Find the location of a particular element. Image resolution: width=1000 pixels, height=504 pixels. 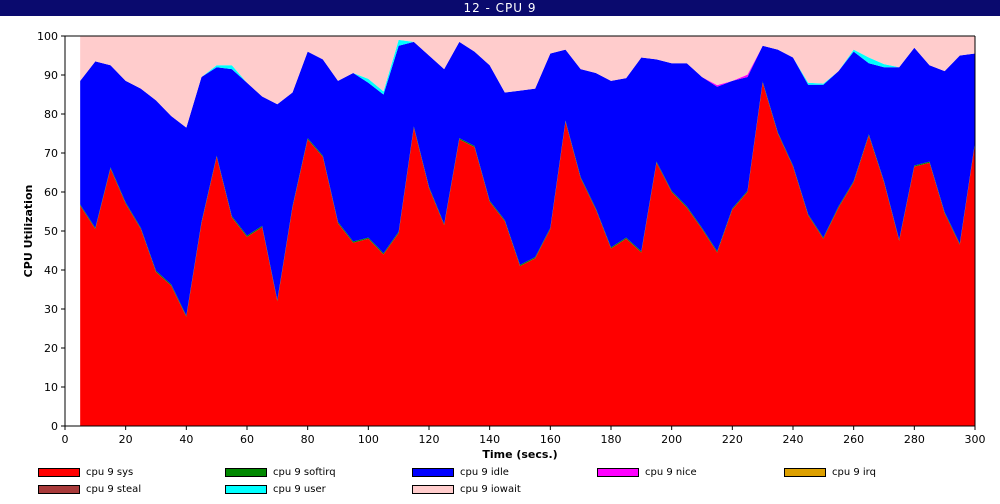

legend-item: cpu 9 steal is located at coordinates (89, 489).